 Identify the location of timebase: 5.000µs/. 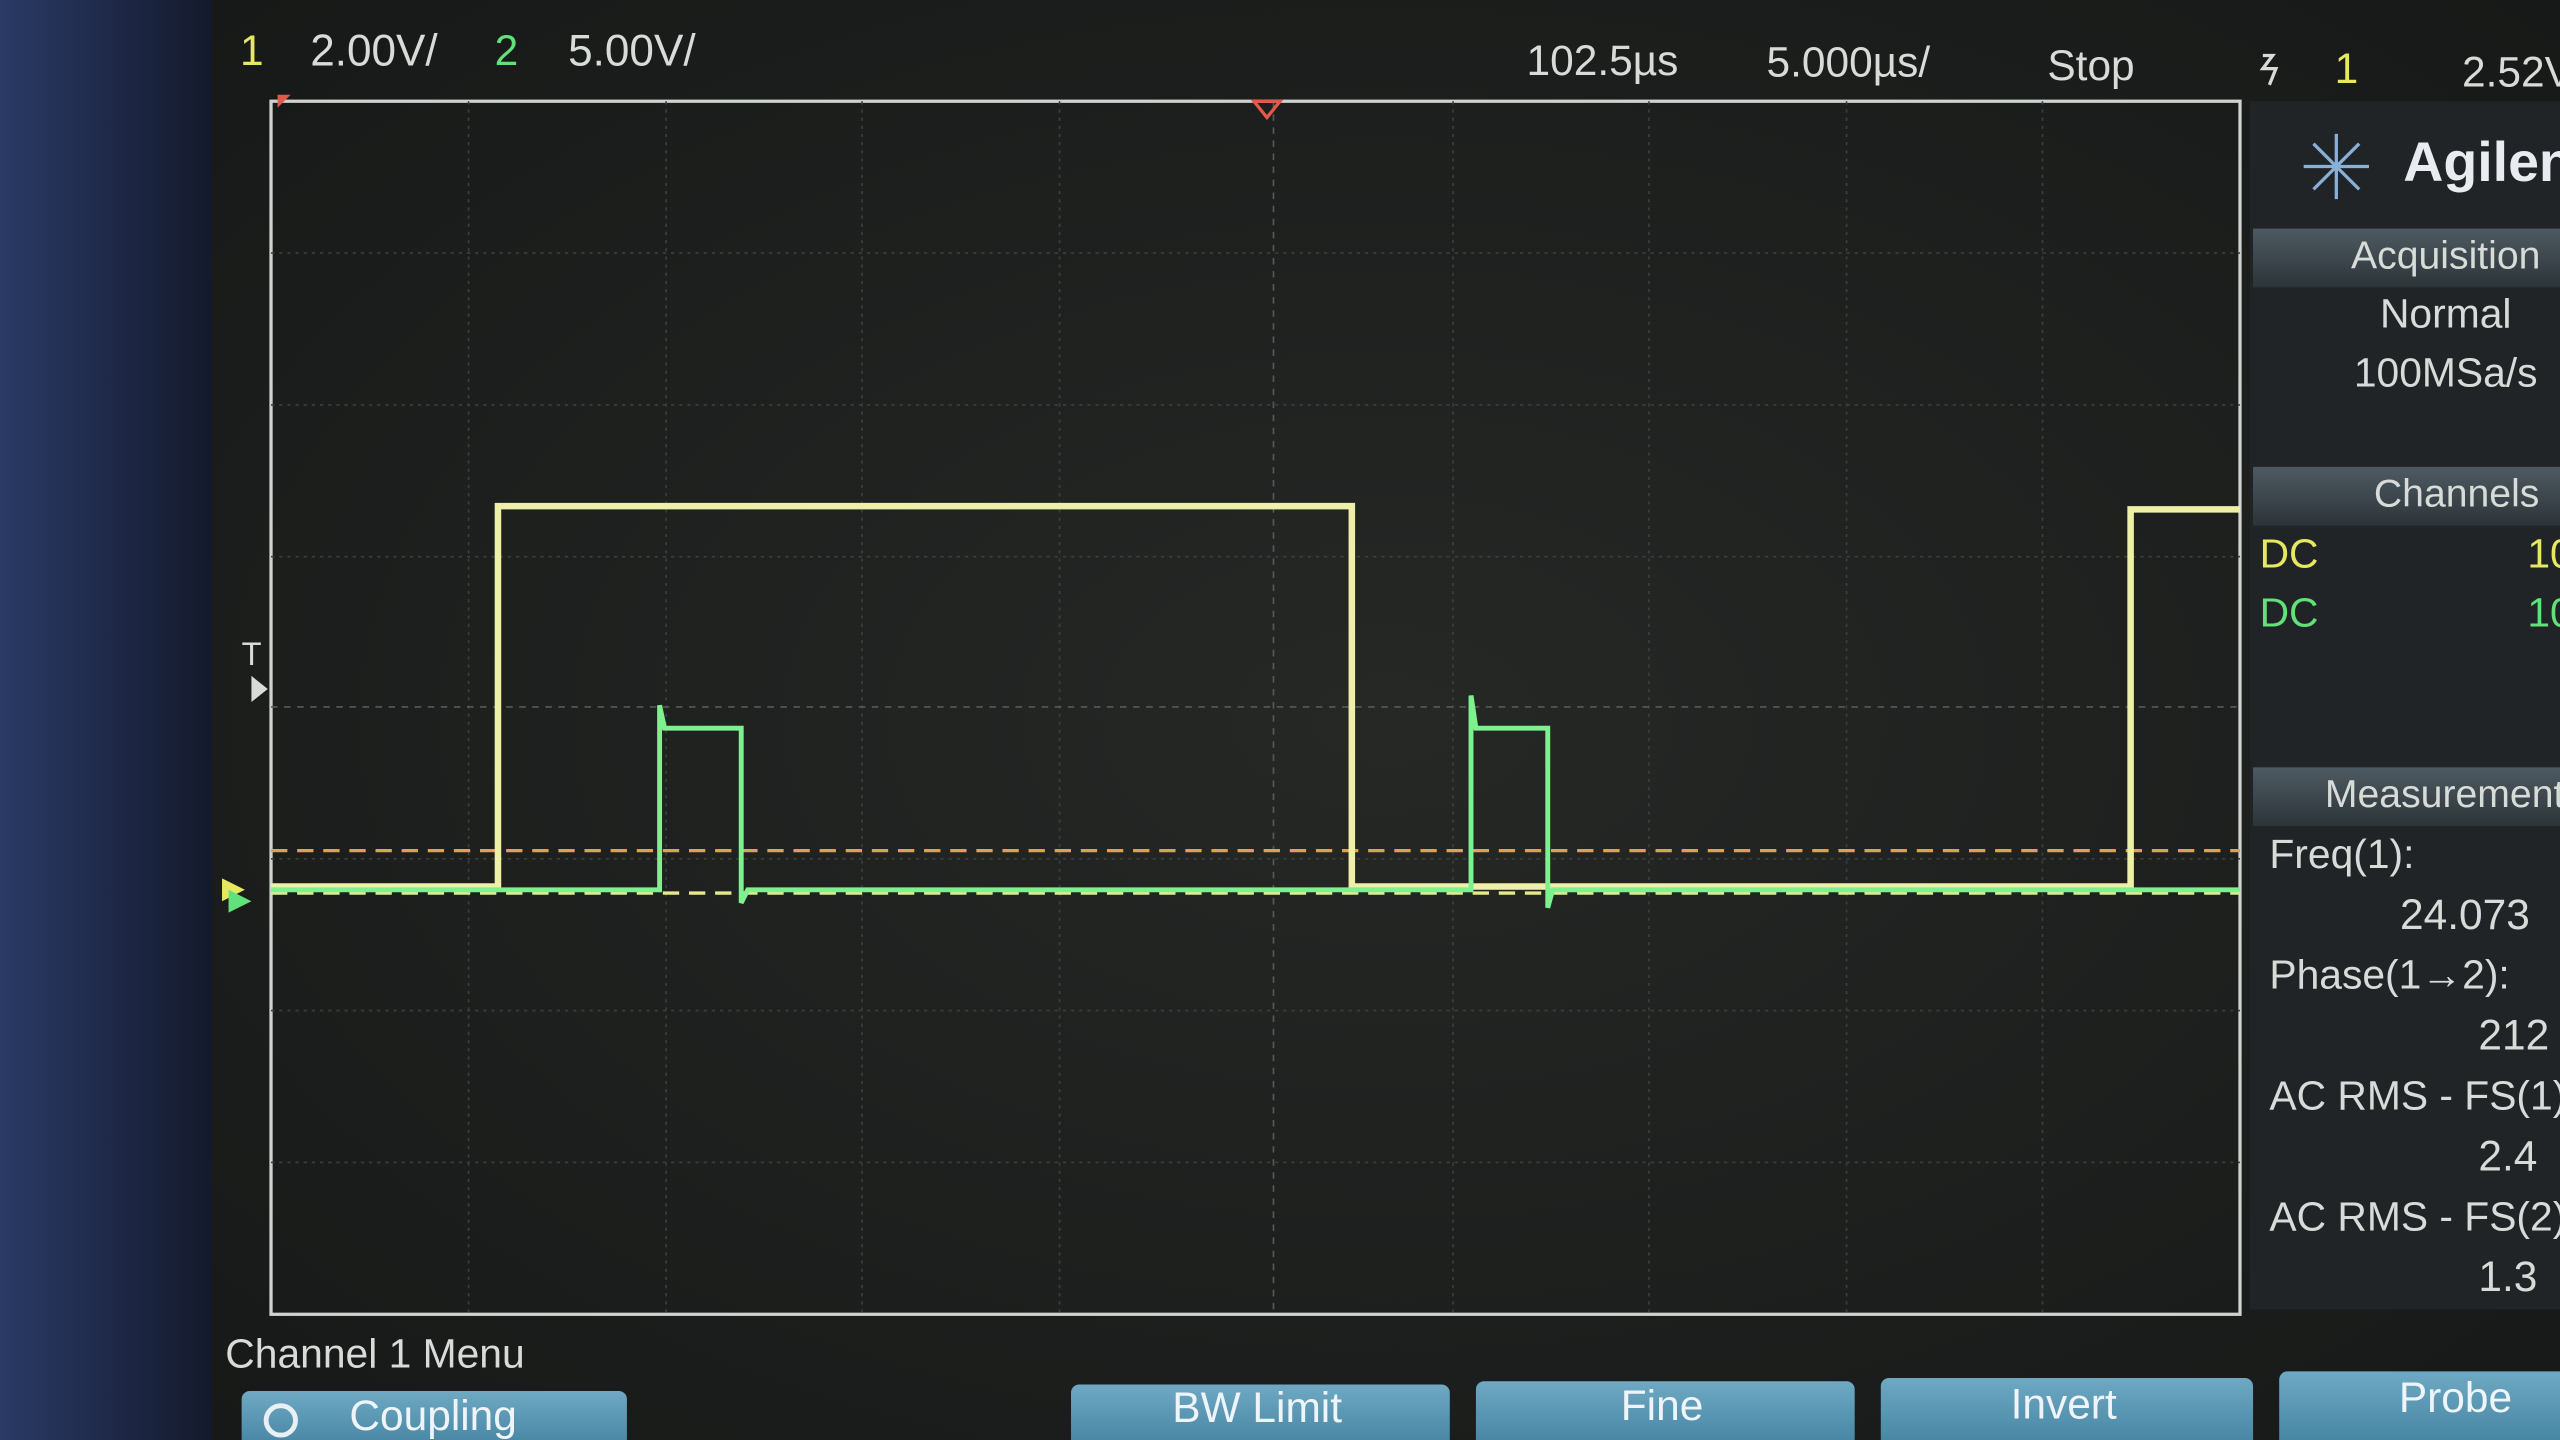
(1849, 62).